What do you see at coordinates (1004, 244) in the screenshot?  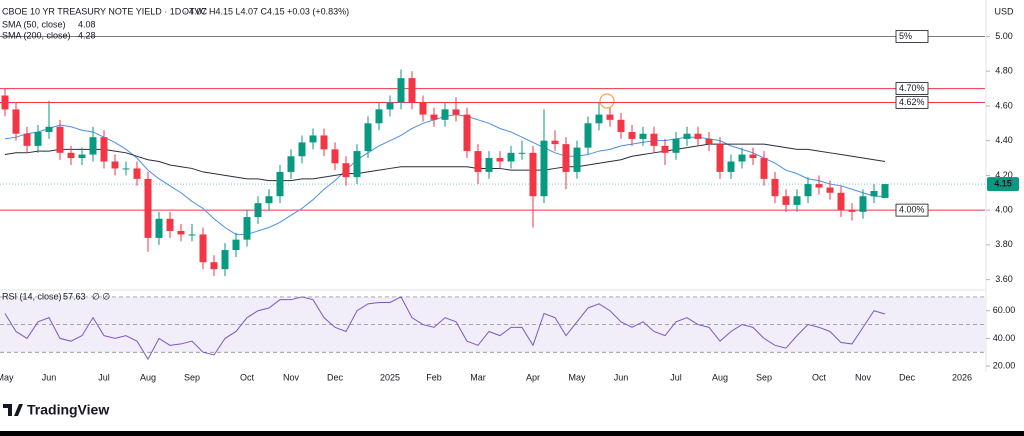 I see `y-tick-label: 3.80` at bounding box center [1004, 244].